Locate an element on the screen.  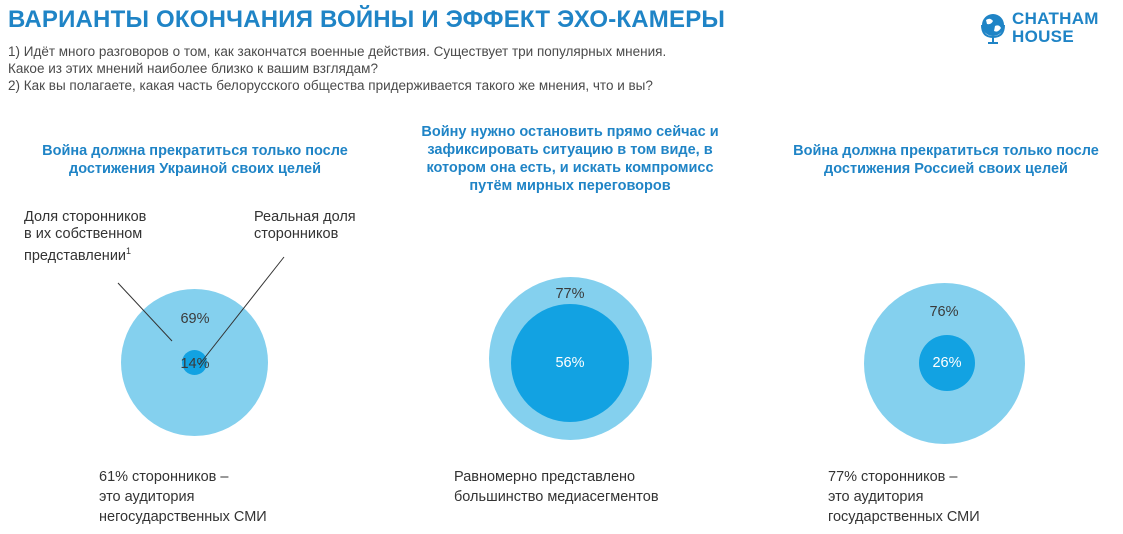
column-2-title-line: путём мирных переговоров is located at coordinates (570, 186).